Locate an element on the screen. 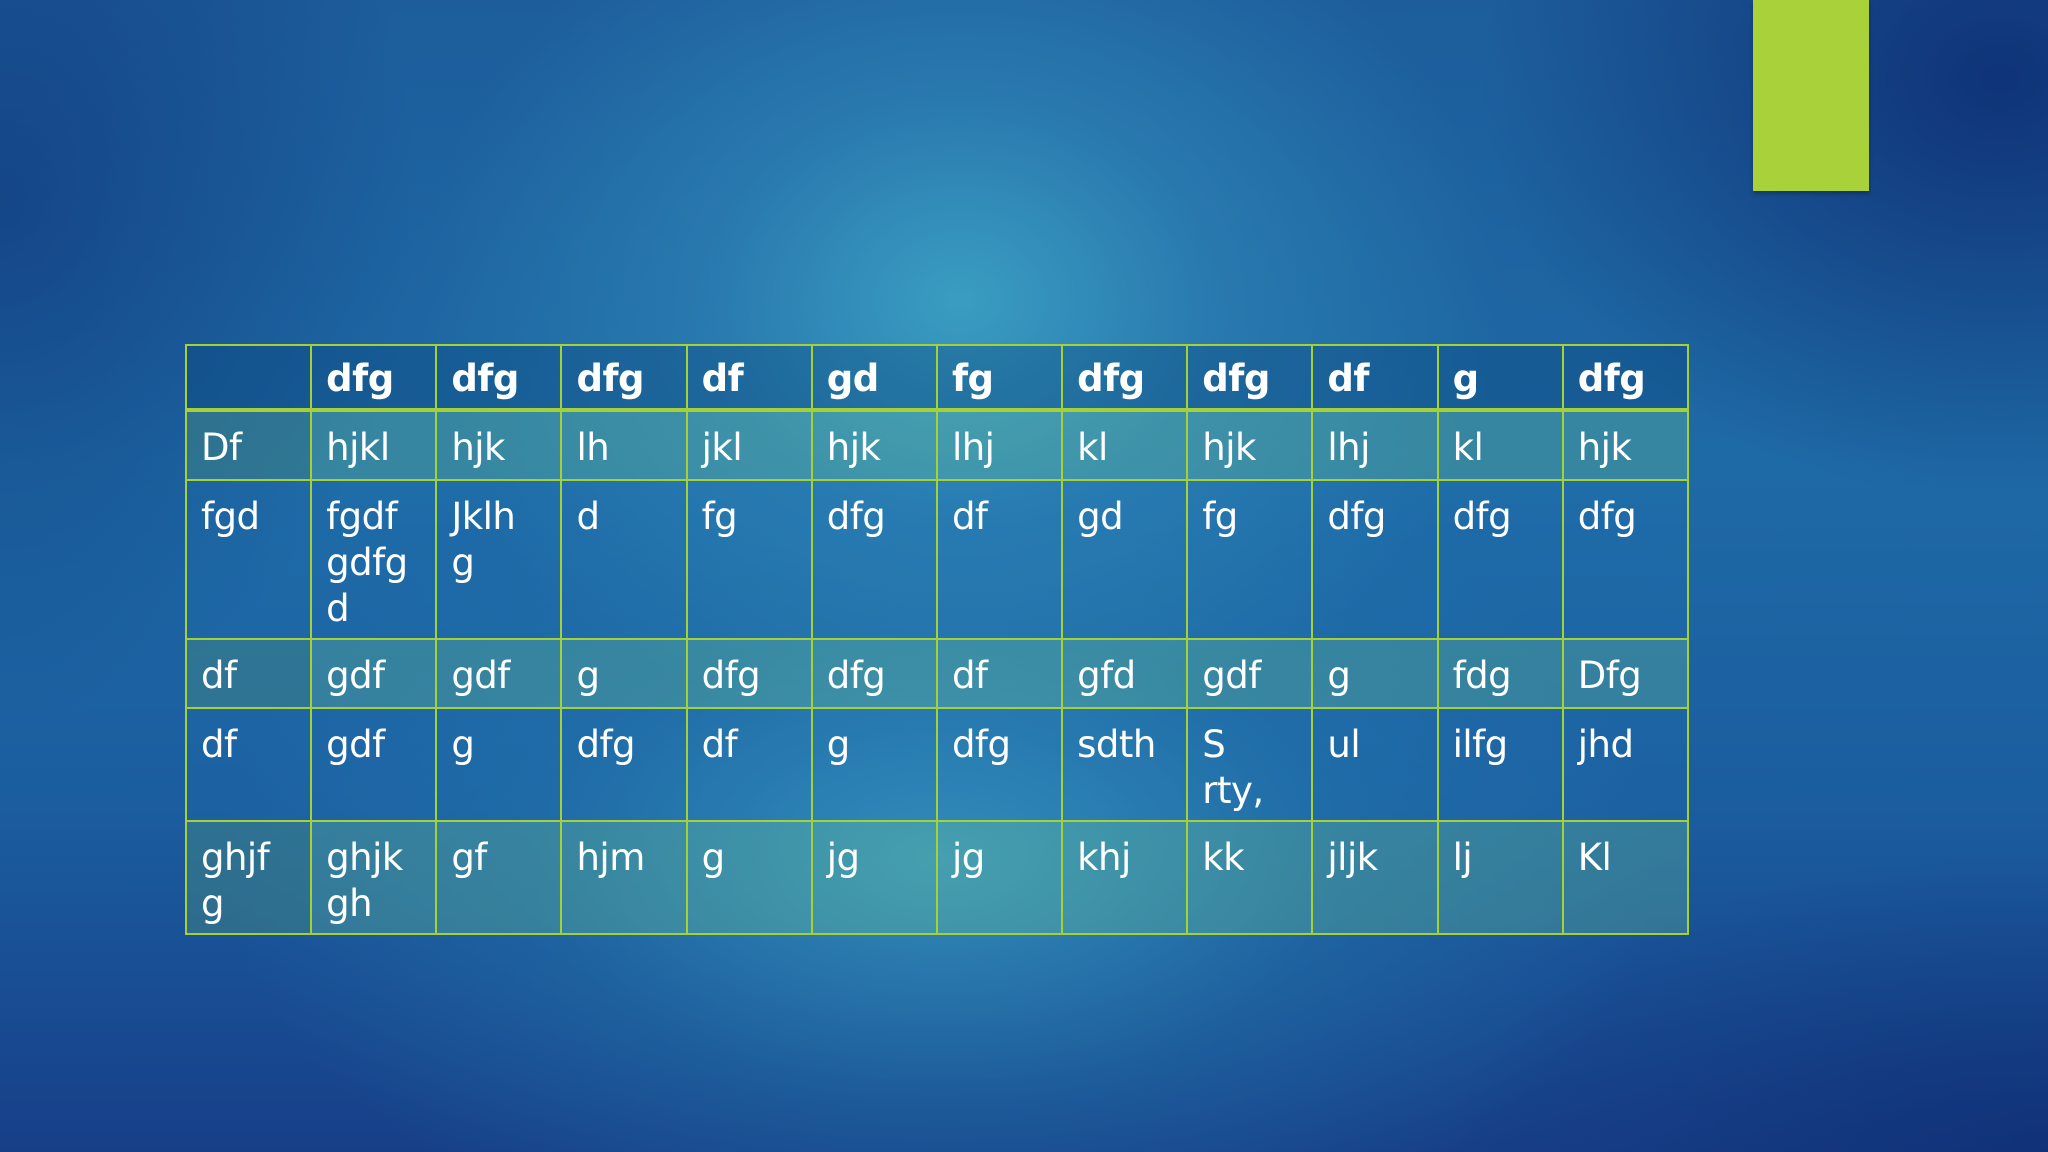 Image resolution: width=2048 pixels, height=1152 pixels. table-cell: d is located at coordinates (624, 559).